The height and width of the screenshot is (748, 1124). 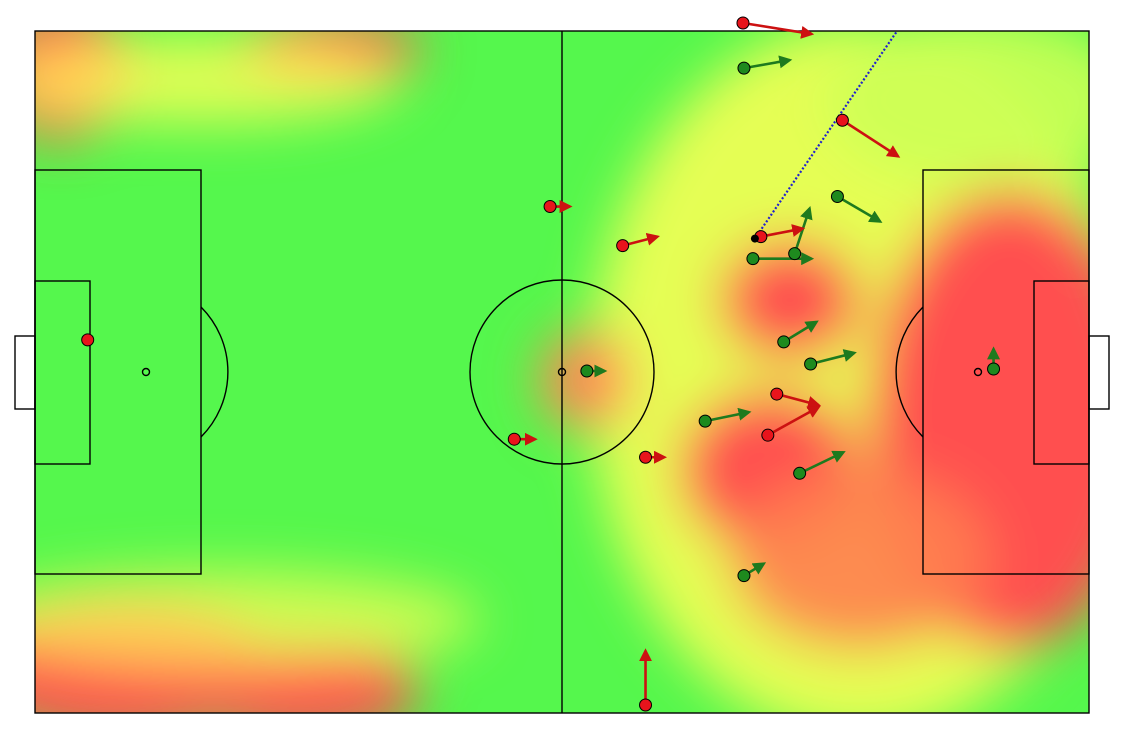 I want to click on ball-path-layer, so click(x=826, y=135).